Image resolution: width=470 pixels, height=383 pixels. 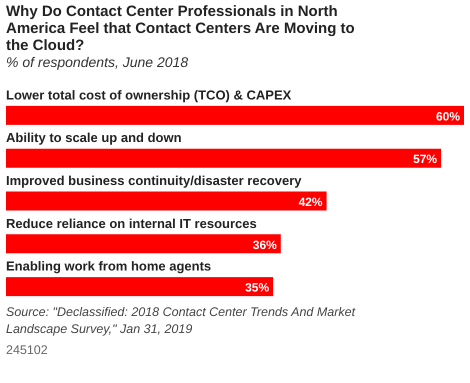 I want to click on source-note: Source: "Declassified: 2018 Contact Center Trends And Market Landscape Survey," Jan 31, 2019, so click(x=181, y=320).